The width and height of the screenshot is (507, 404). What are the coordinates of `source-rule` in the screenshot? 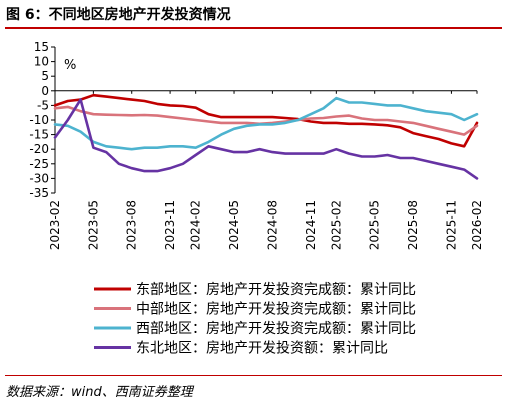 It's located at (253, 375).